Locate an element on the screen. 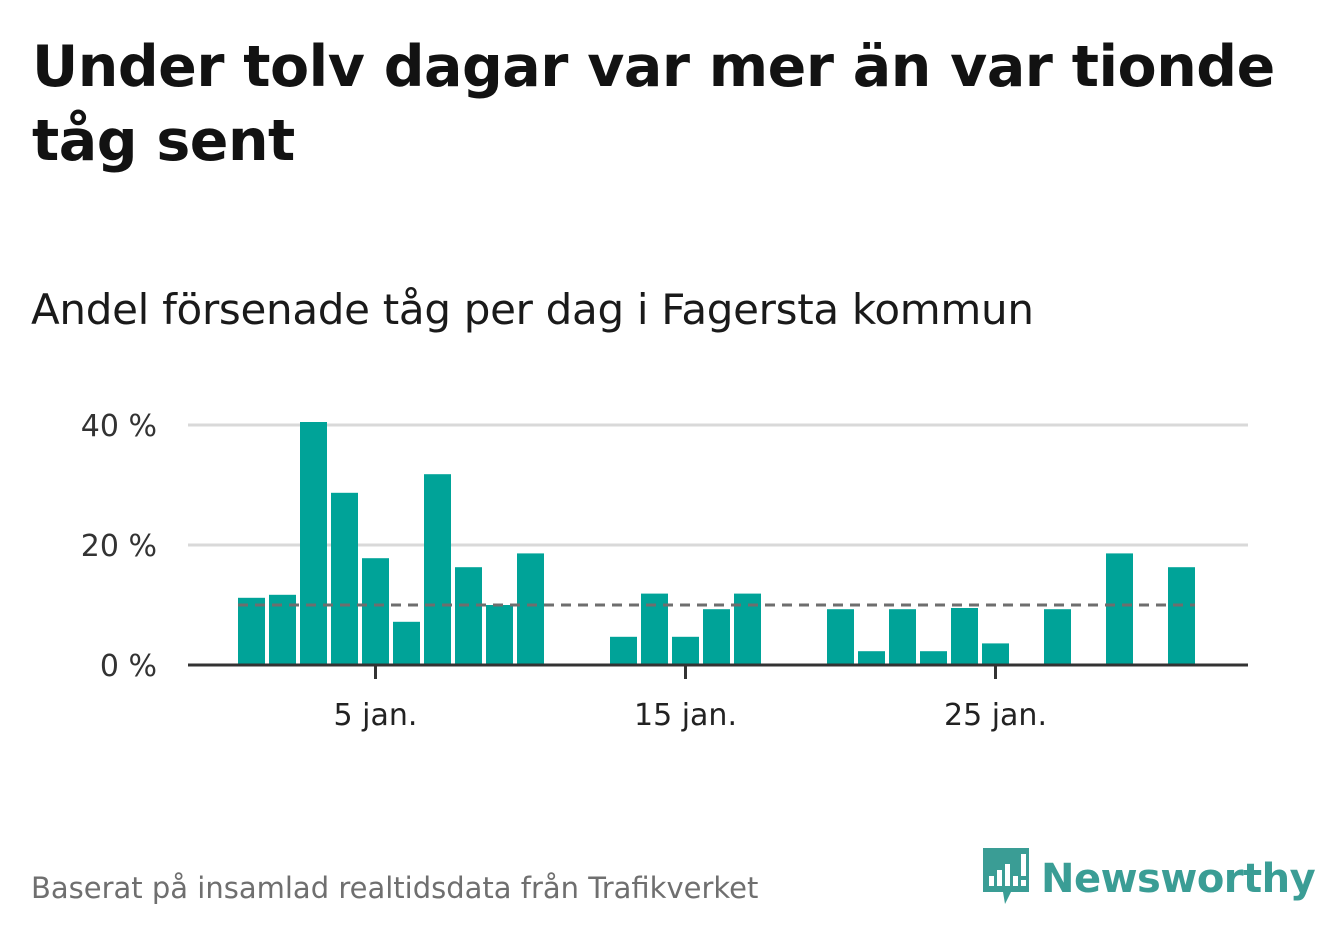  y-tick-label: 40 % is located at coordinates (119, 426).